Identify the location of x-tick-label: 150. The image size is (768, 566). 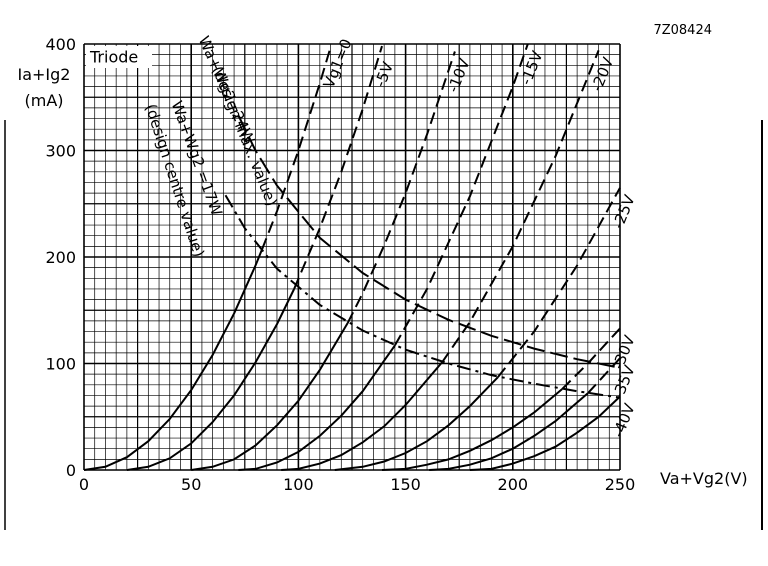
(405, 484).